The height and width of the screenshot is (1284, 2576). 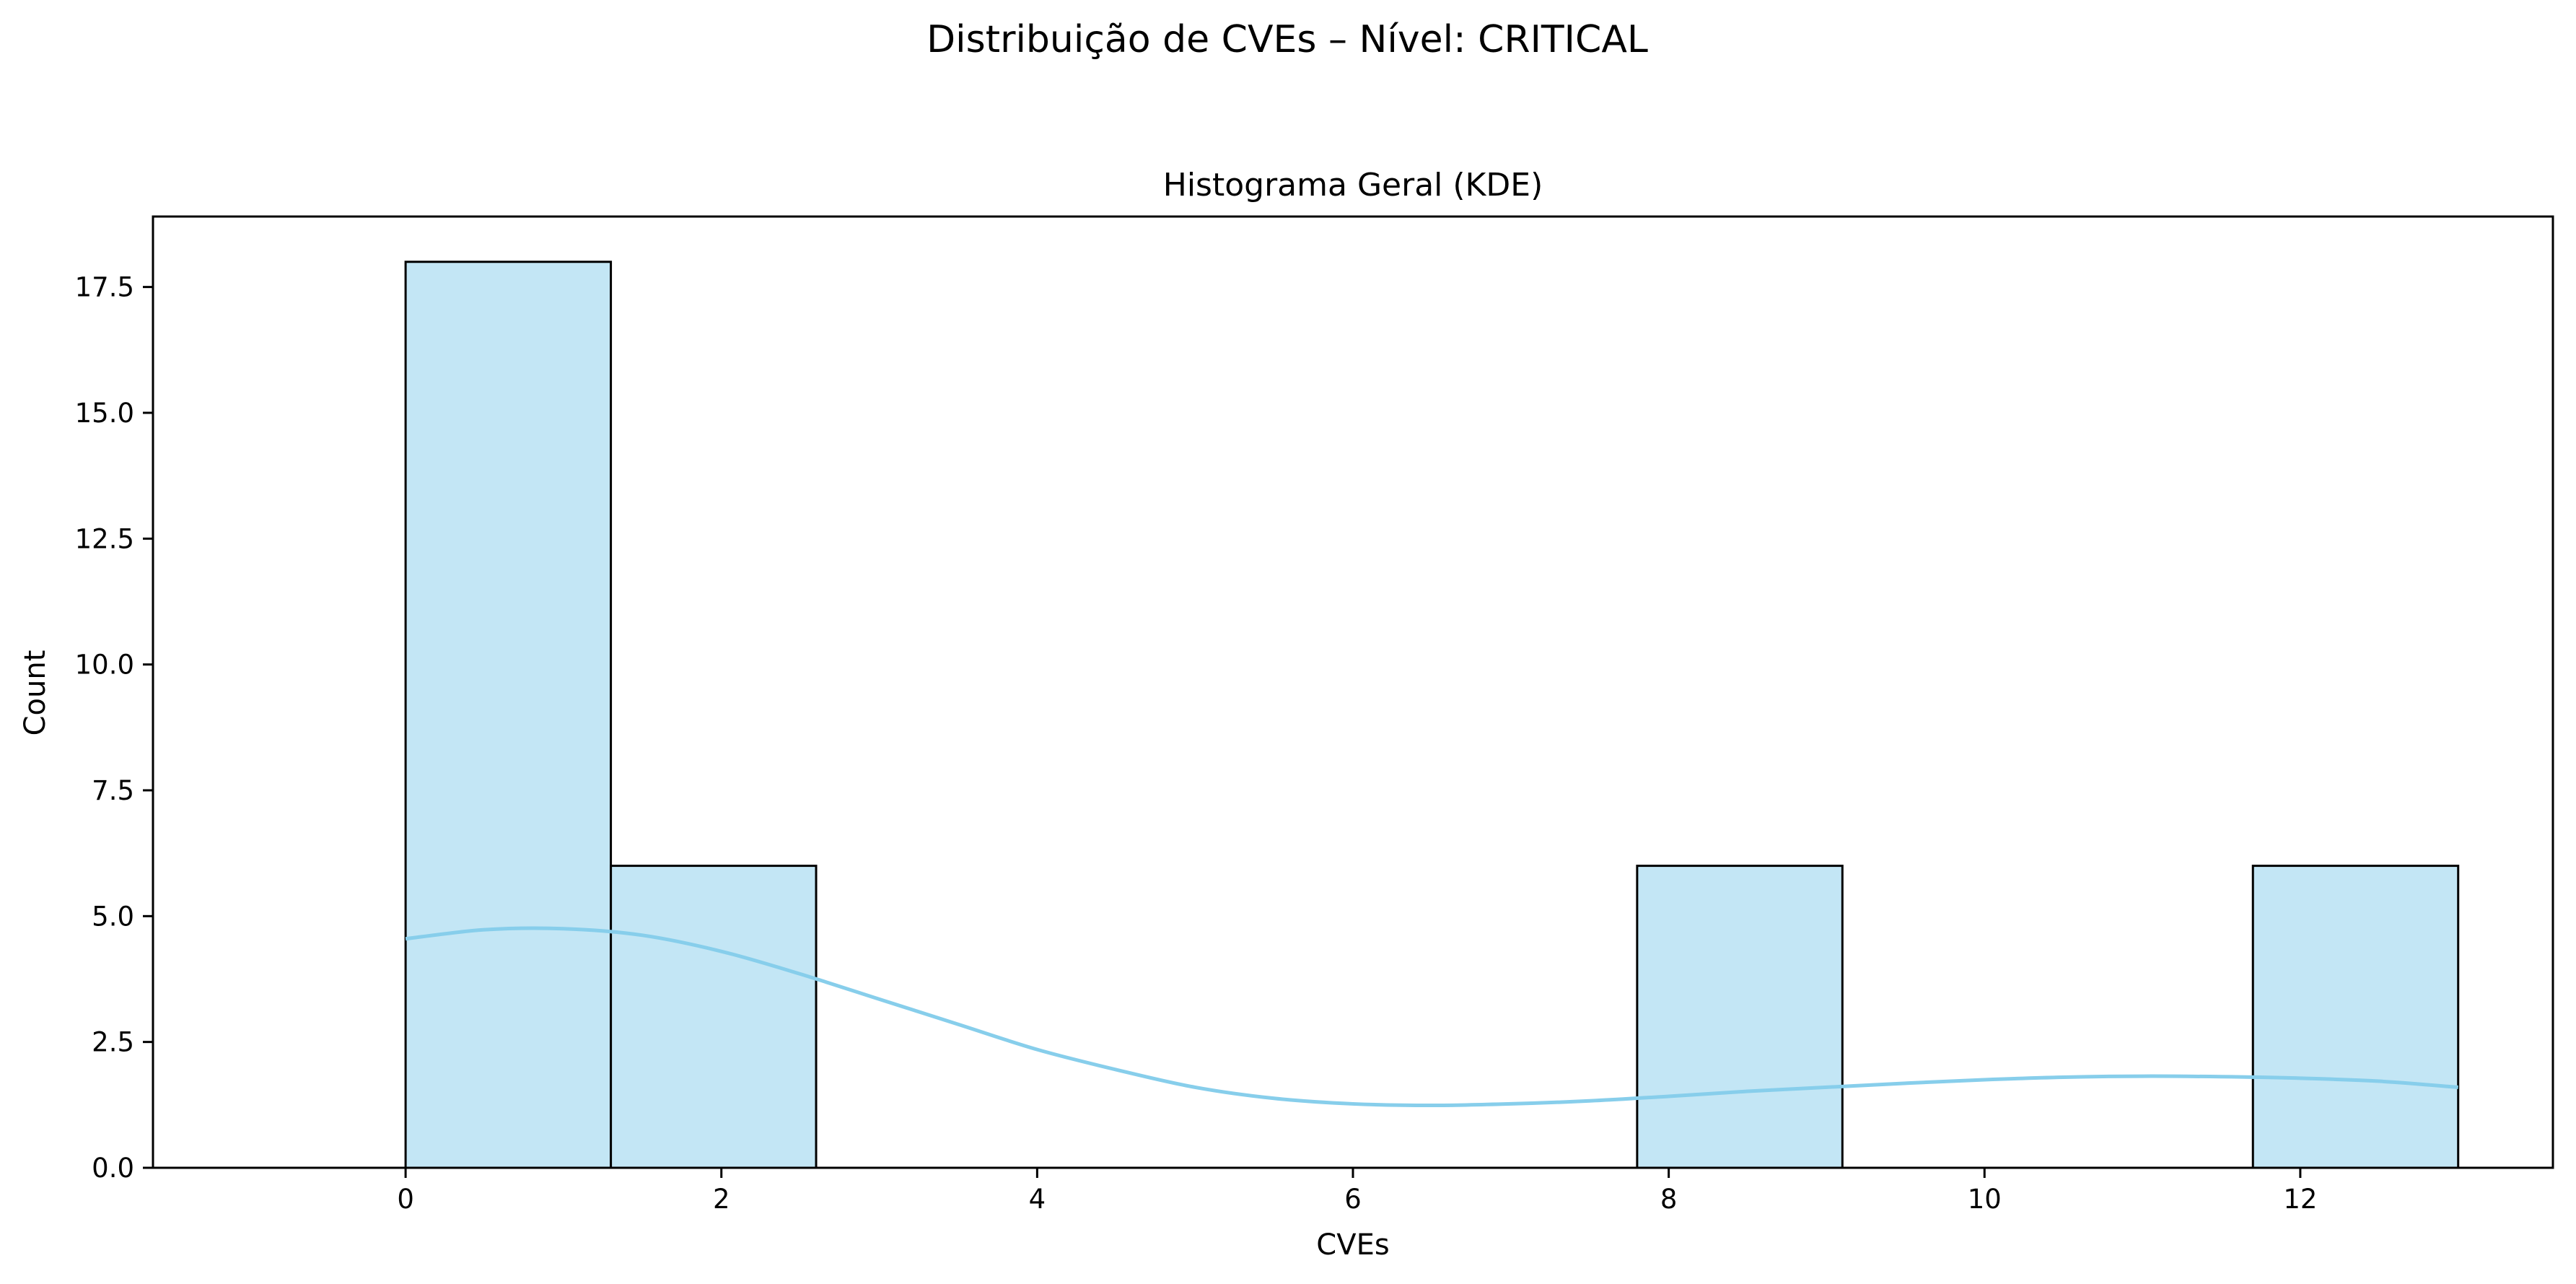 What do you see at coordinates (105, 538) in the screenshot?
I see `y-tick-label: 12.5` at bounding box center [105, 538].